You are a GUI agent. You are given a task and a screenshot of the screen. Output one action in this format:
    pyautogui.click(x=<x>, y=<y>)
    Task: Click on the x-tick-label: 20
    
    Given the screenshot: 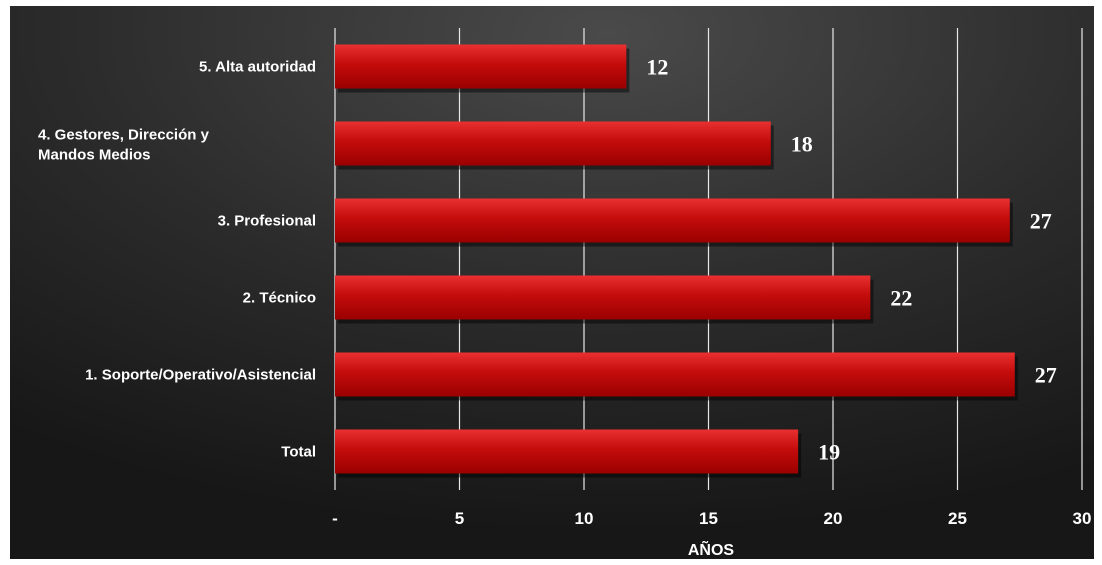 What is the action you would take?
    pyautogui.click(x=833, y=518)
    